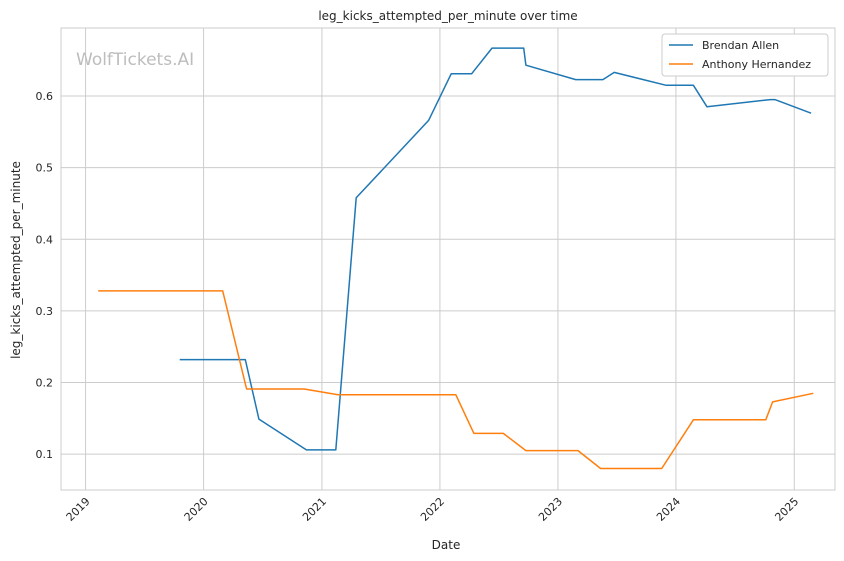 This screenshot has width=844, height=561. I want to click on y-tick-label: 0.6, so click(45, 96).